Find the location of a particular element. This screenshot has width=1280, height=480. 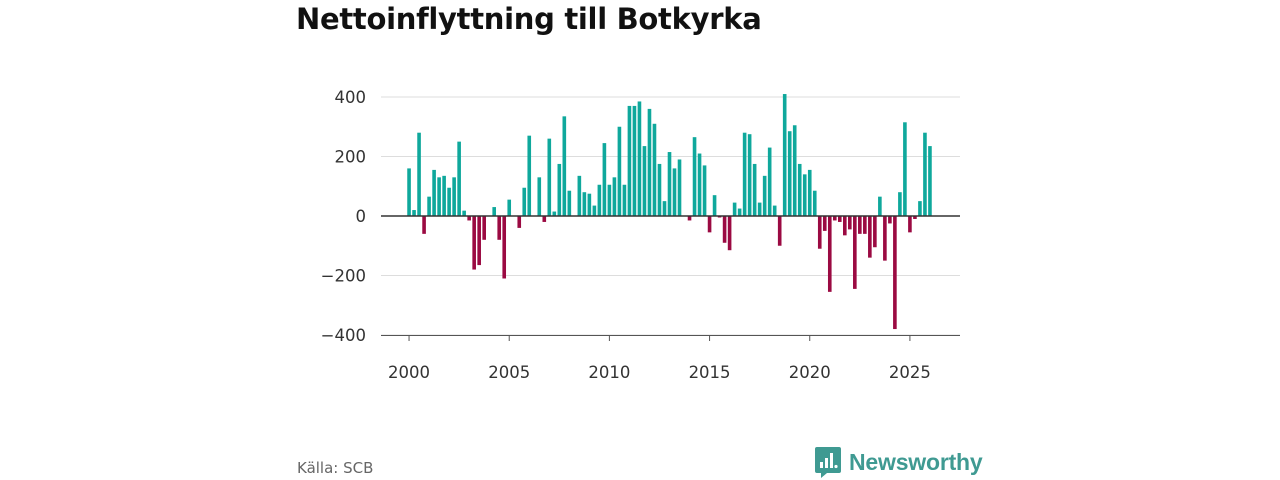

y-axis-labels: −400 −200 0 200 400 is located at coordinates (343, 216).